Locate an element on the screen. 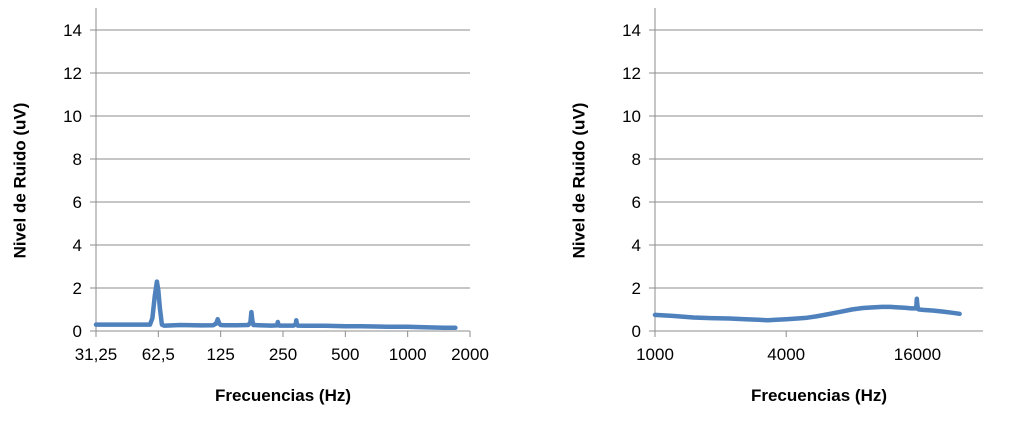 Image resolution: width=1027 pixels, height=425 pixels. x-tick-label: 62,5 is located at coordinates (158, 354).